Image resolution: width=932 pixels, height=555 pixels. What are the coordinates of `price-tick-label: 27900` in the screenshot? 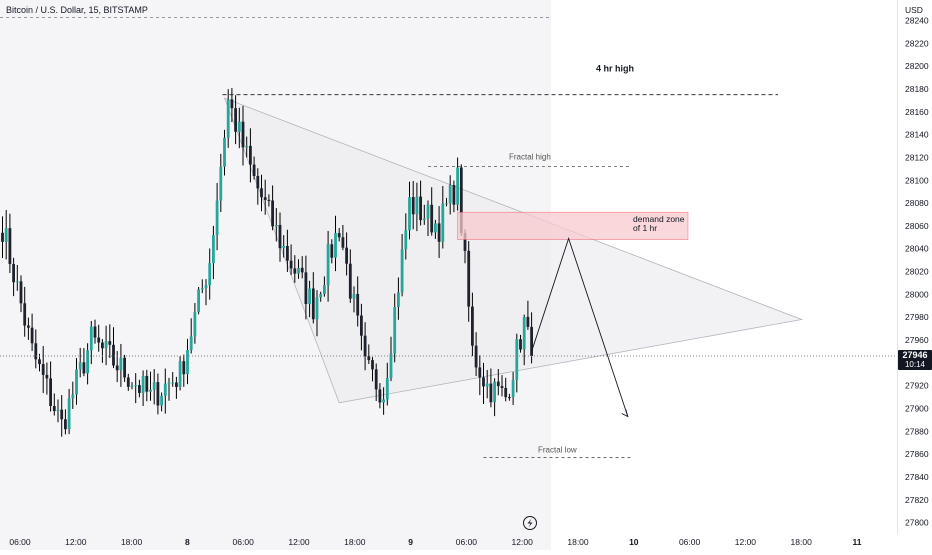 It's located at (917, 408).